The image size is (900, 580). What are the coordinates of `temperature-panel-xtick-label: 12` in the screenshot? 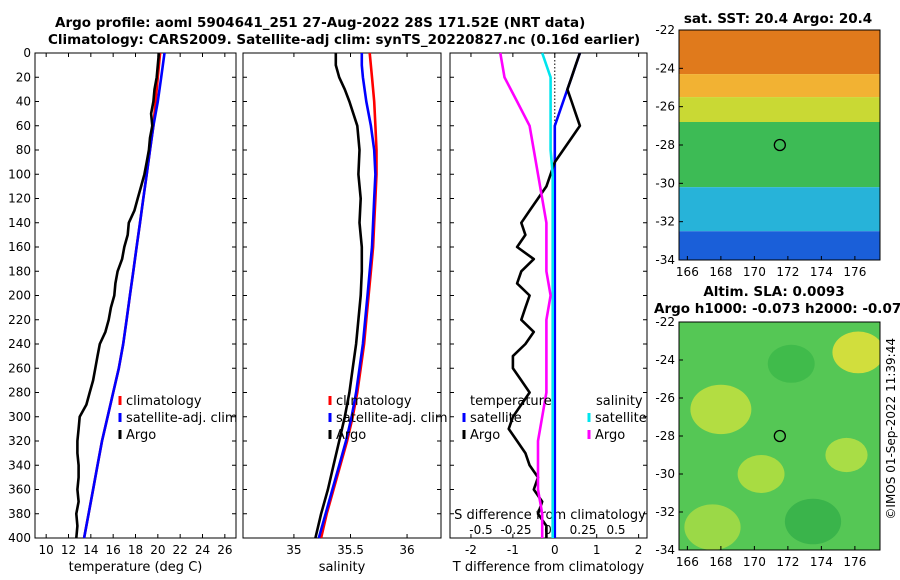 It's located at (68, 550).